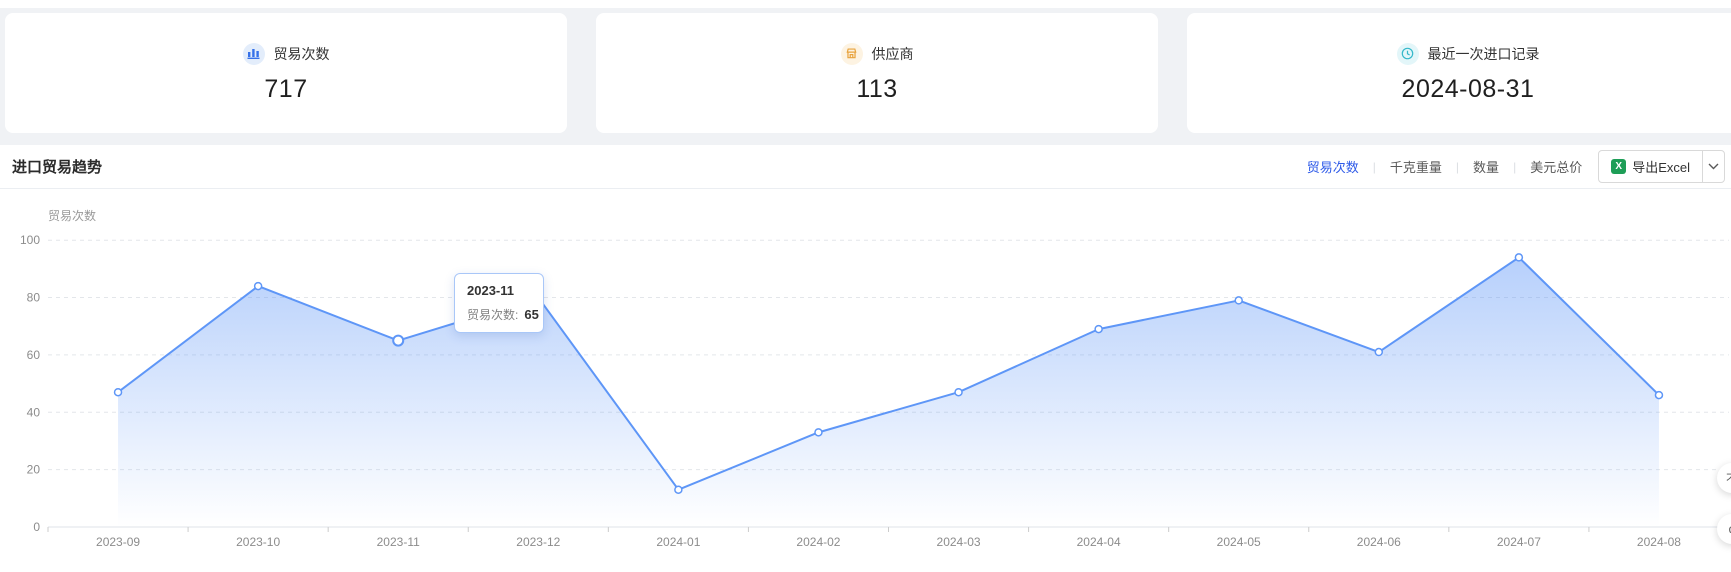 The width and height of the screenshot is (1731, 572). Describe the element at coordinates (34, 470) in the screenshot. I see `y-tick-label: 20` at that location.